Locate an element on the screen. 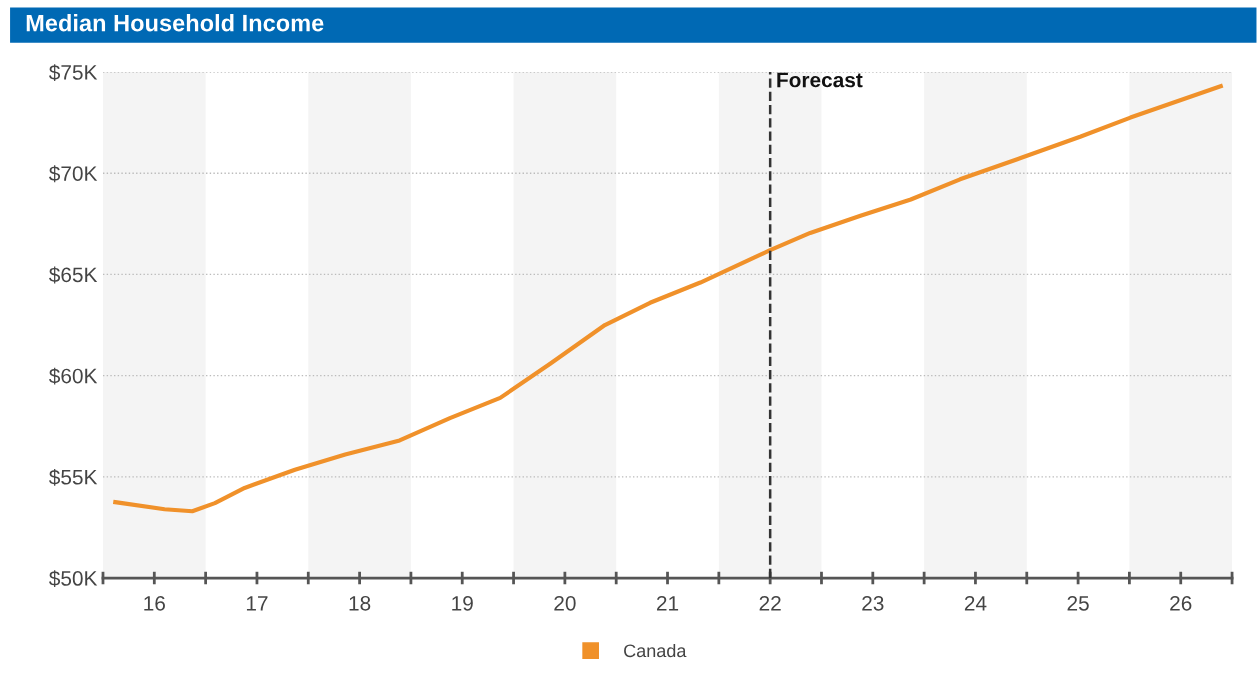 The height and width of the screenshot is (677, 1259). x-tick-label: 16 is located at coordinates (154, 603).